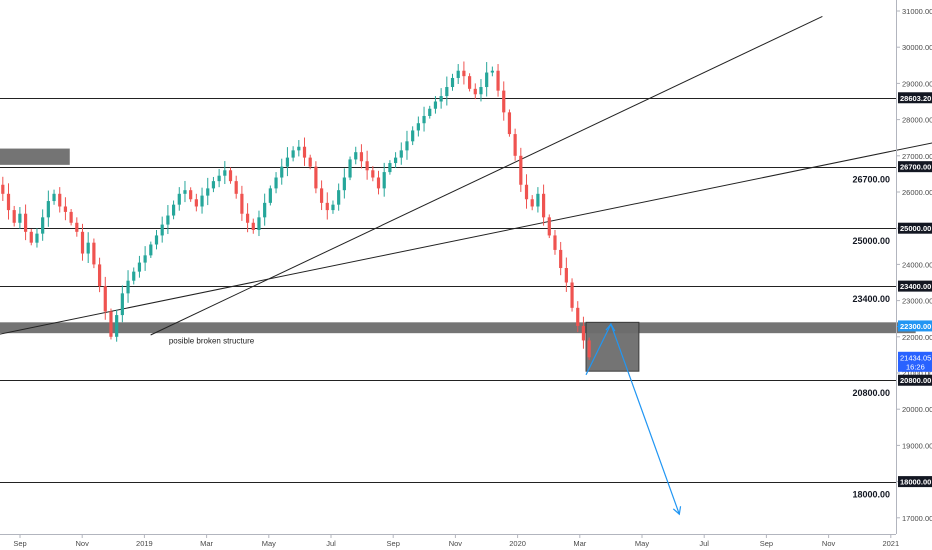  What do you see at coordinates (766, 543) in the screenshot?
I see `x-tick-label-12: Sep` at bounding box center [766, 543].